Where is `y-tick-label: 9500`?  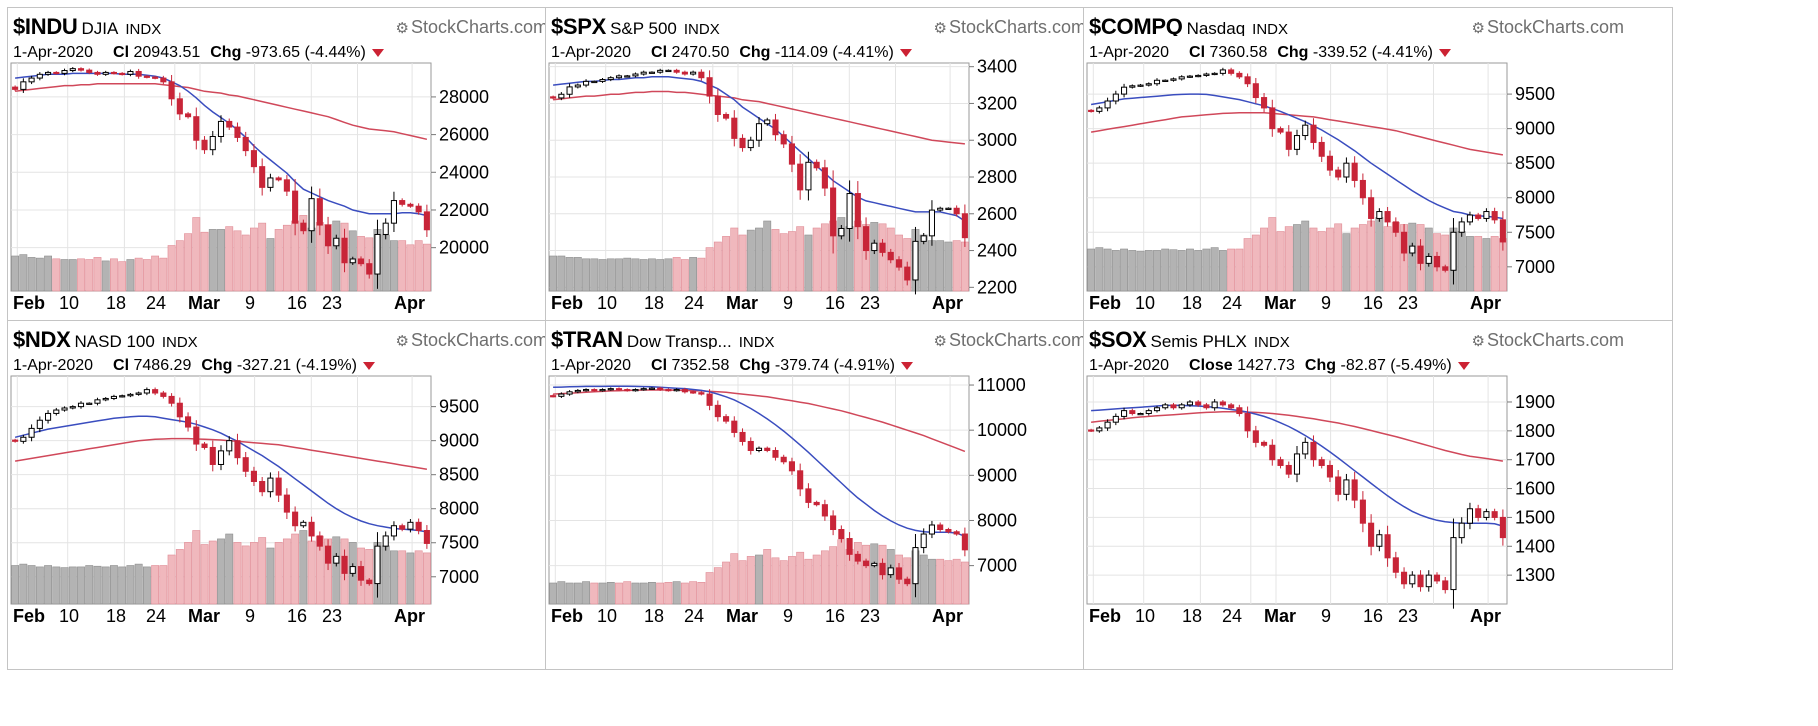
y-tick-label: 9500 is located at coordinates (1535, 94).